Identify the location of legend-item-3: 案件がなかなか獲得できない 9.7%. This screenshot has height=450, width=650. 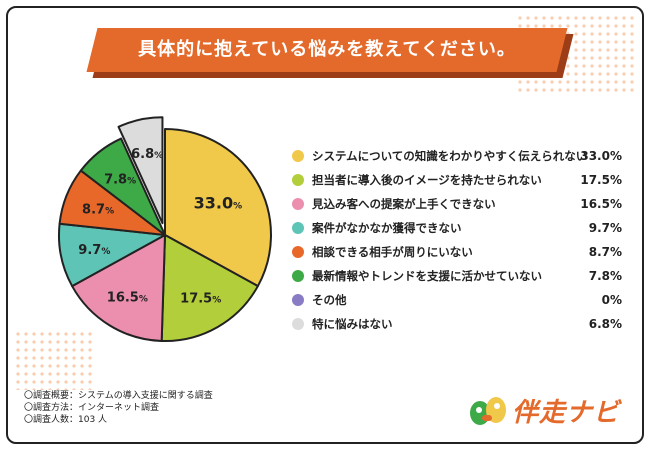
(457, 228).